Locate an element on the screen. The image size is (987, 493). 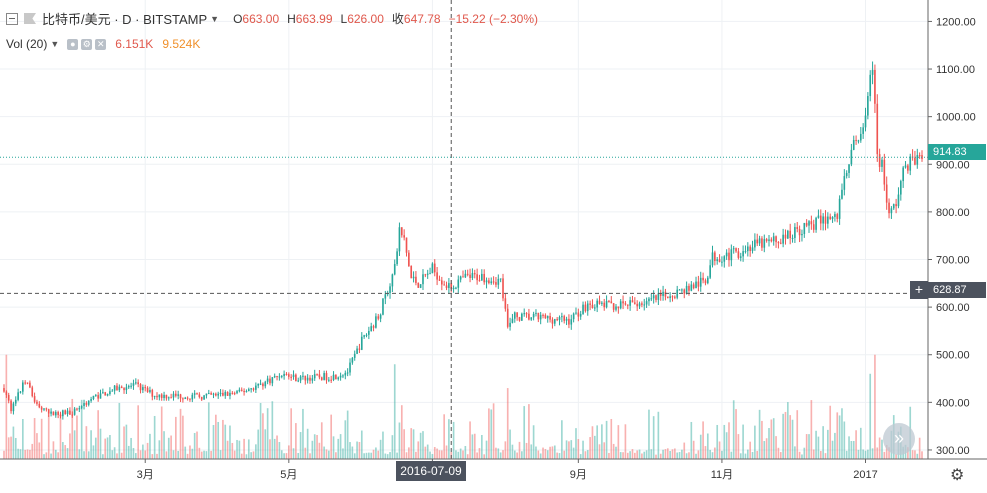
crosshair-add-icon: + is located at coordinates (919, 290).